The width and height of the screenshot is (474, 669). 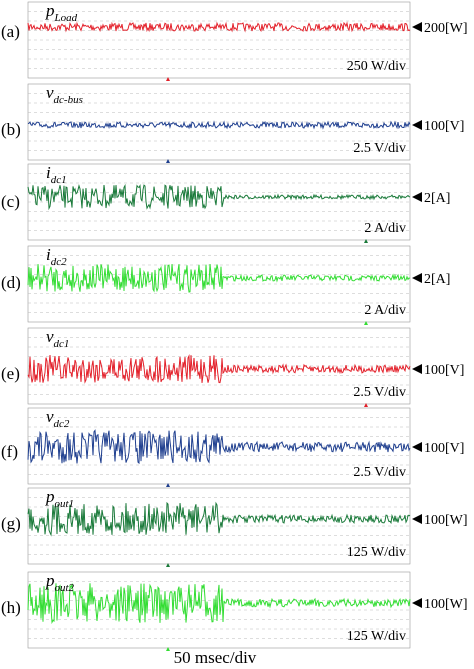 I want to click on panel-label: (c), so click(x=10, y=201).